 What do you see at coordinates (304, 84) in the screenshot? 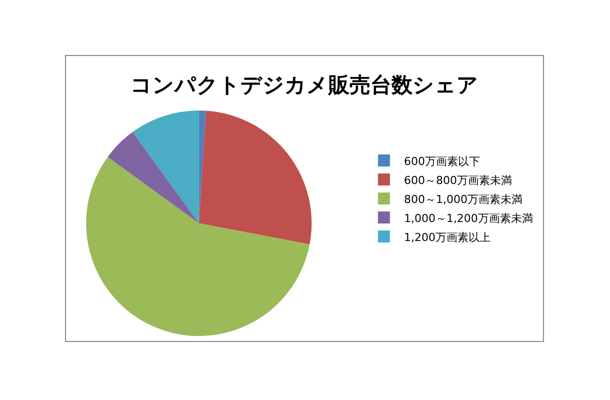
I see `chart-title: コンパクトデジカメ販売台数シェア` at bounding box center [304, 84].